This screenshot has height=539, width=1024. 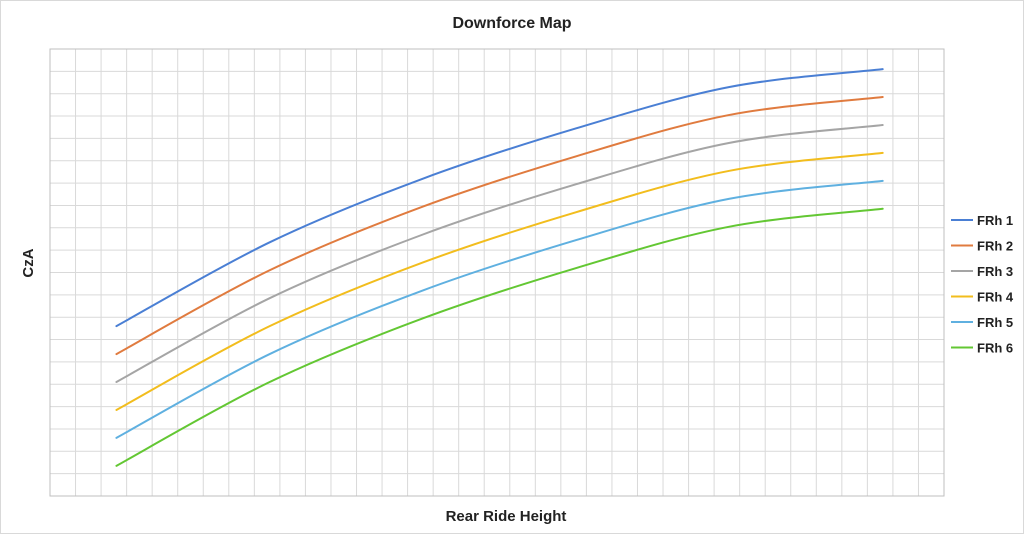 What do you see at coordinates (982, 284) in the screenshot?
I see `legend: FRh 1 FRh 2 FRh 3 FRh 4 FRh 5 FRh 6` at bounding box center [982, 284].